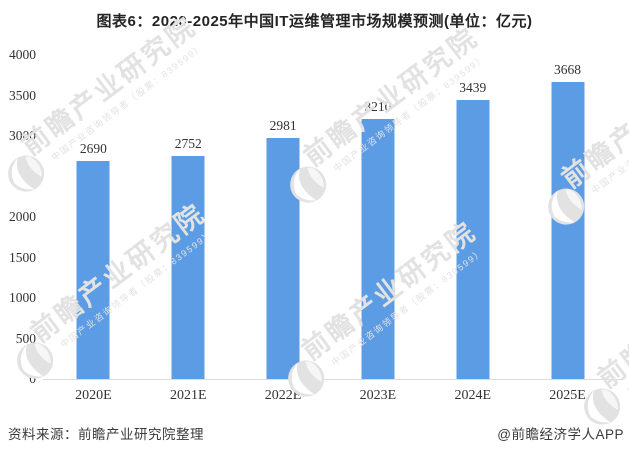 This screenshot has width=629, height=450. I want to click on bar-slot: 3668 2025E, so click(567, 229).